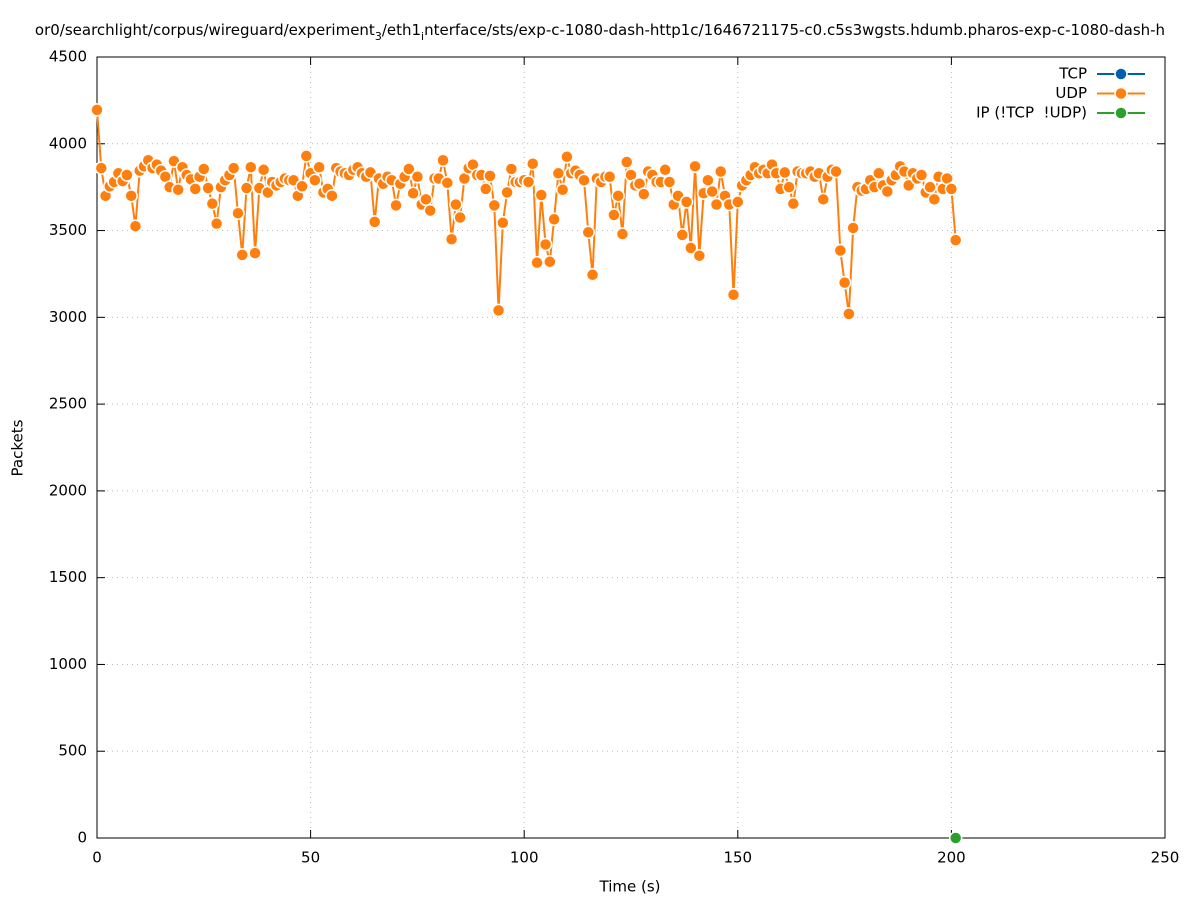 Image resolution: width=1197 pixels, height=900 pixels. What do you see at coordinates (68, 404) in the screenshot?
I see `y-tick-label: 2500` at bounding box center [68, 404].